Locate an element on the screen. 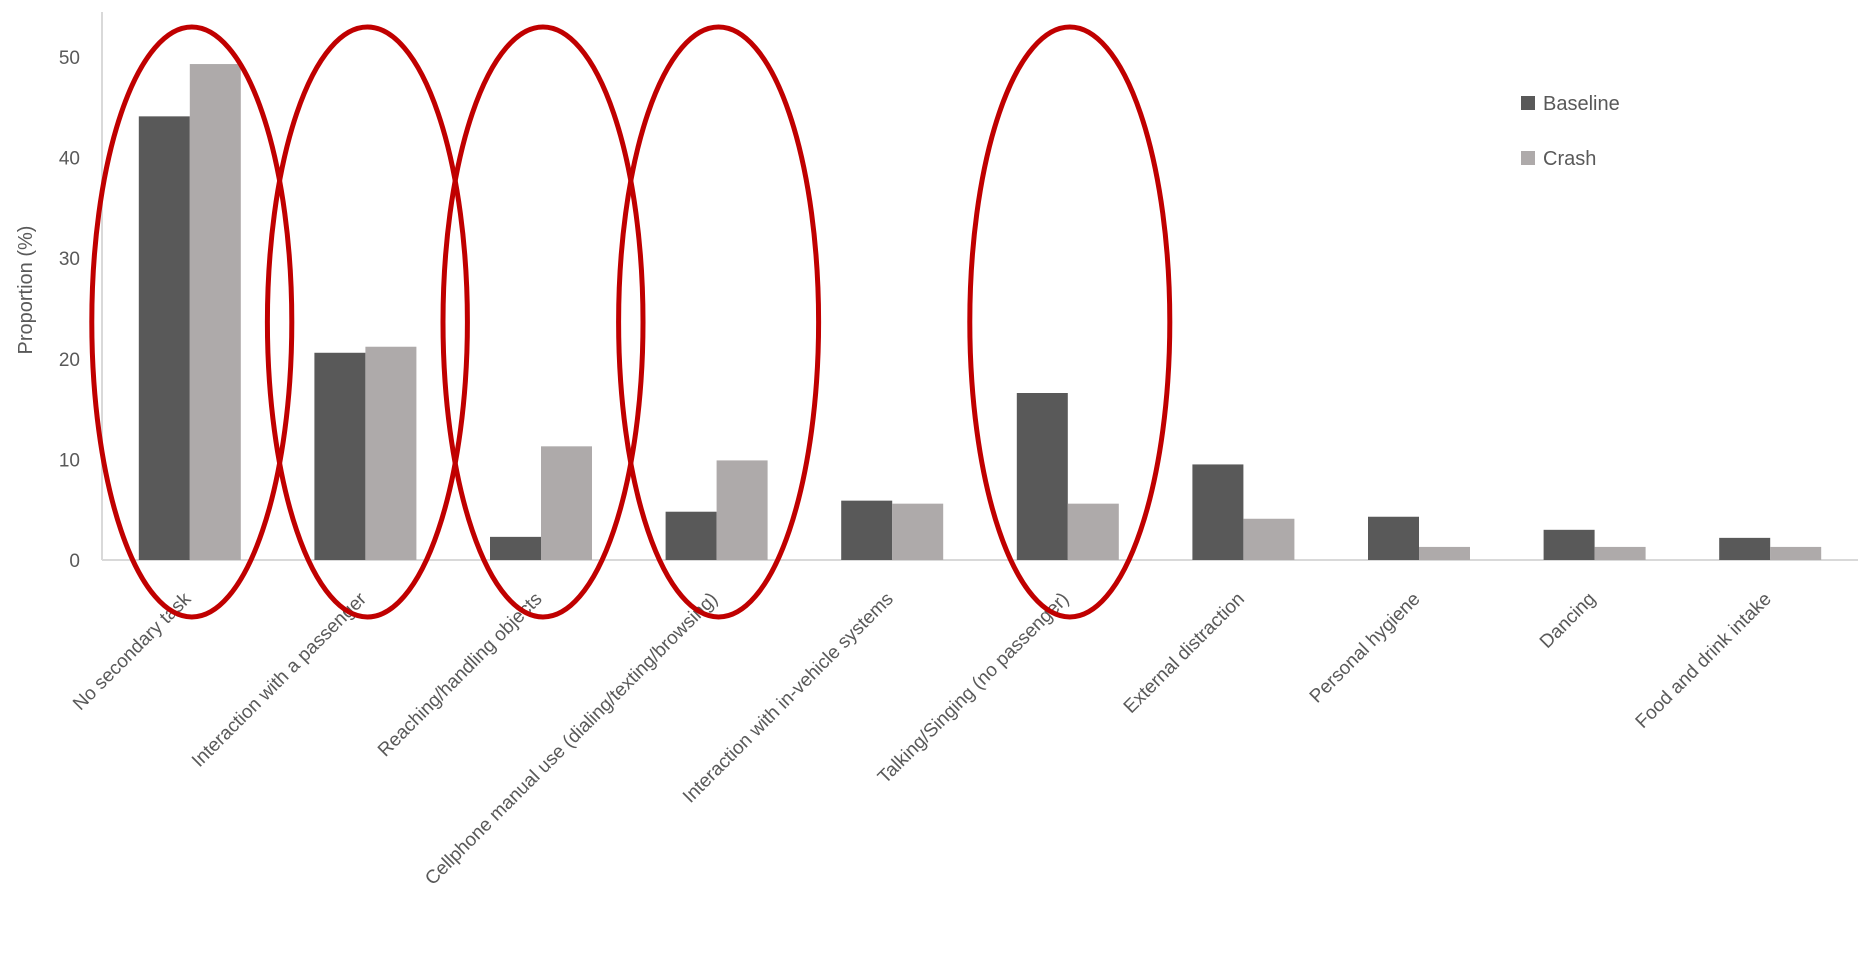  y-tick-label: 40 is located at coordinates (69, 159).